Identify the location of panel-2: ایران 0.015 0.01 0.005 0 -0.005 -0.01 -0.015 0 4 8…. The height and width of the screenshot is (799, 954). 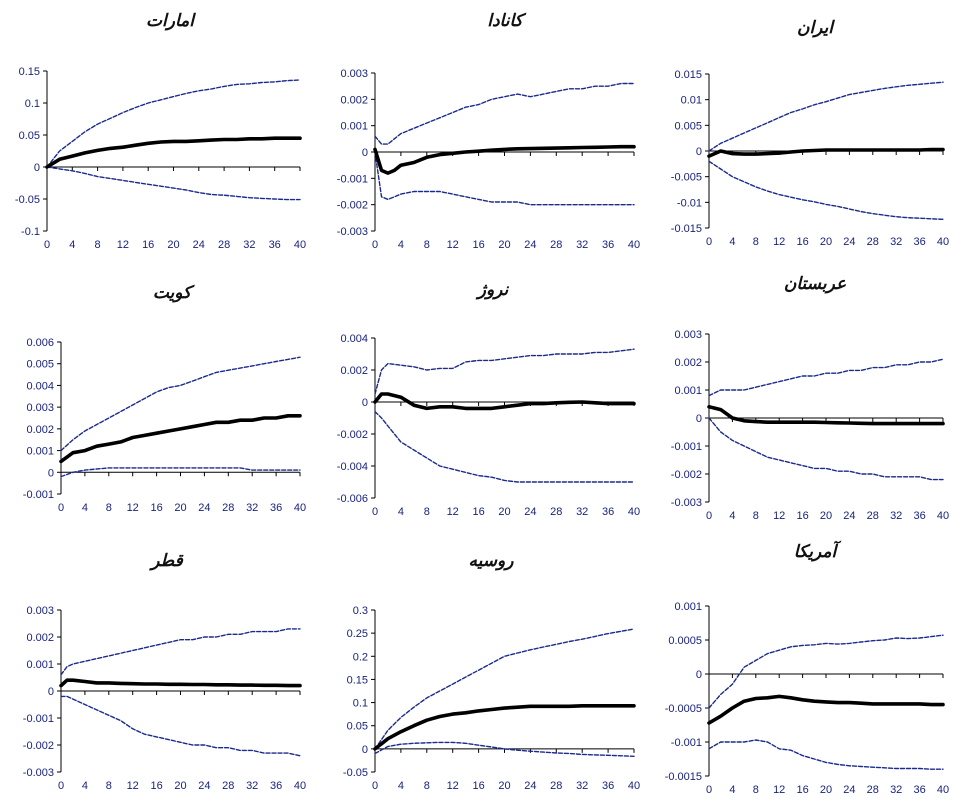
(810, 133).